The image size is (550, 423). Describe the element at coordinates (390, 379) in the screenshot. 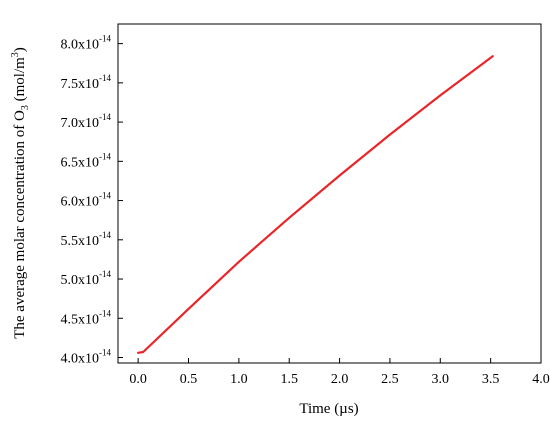

I see `x-tick-label: 2.5` at that location.